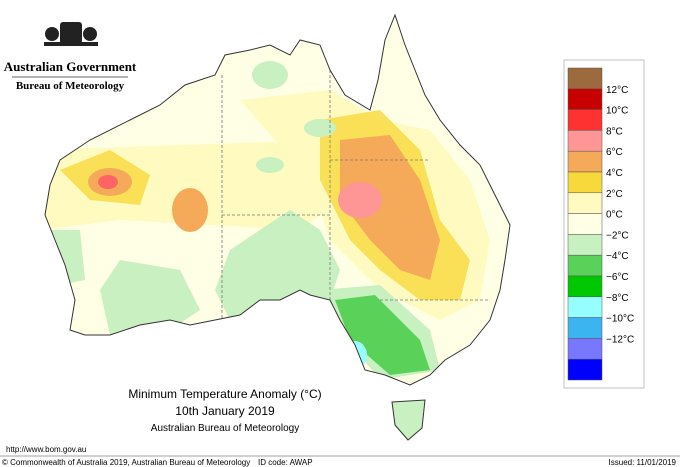 The image size is (680, 467). Describe the element at coordinates (620, 339) in the screenshot. I see `legend-label: −12°C` at that location.